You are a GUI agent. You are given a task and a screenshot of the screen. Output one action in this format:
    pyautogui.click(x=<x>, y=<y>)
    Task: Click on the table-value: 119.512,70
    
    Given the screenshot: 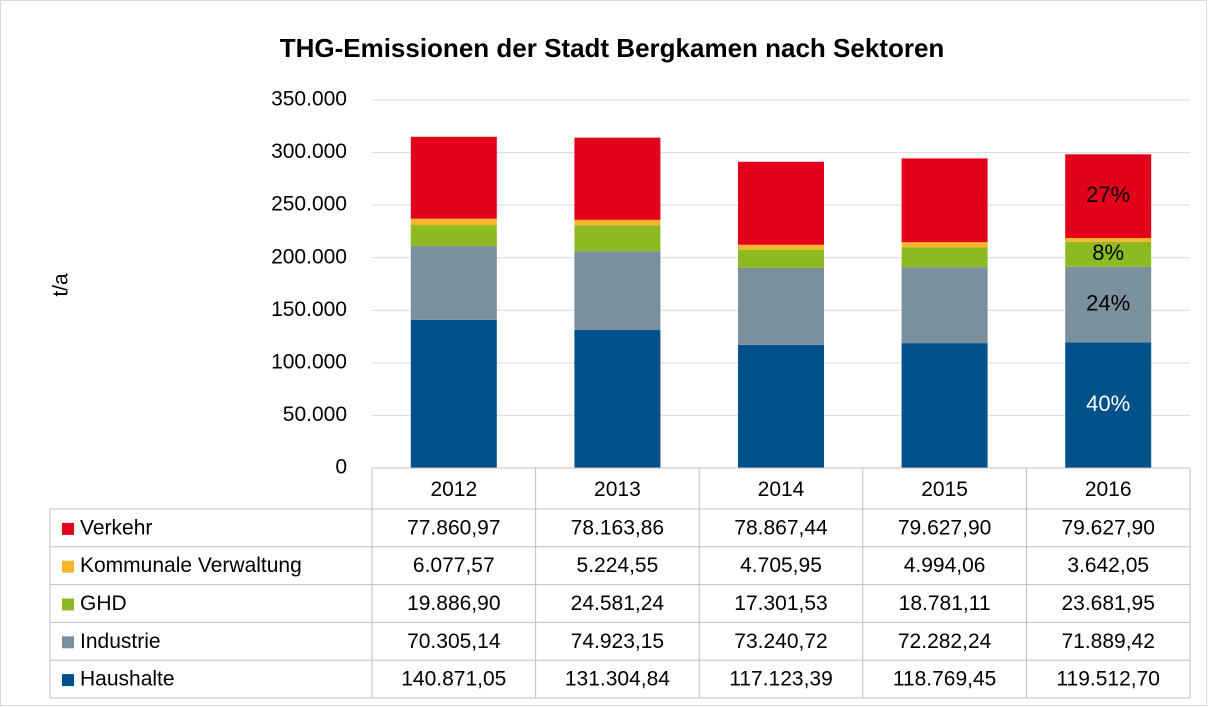 What is the action you would take?
    pyautogui.click(x=1108, y=679)
    